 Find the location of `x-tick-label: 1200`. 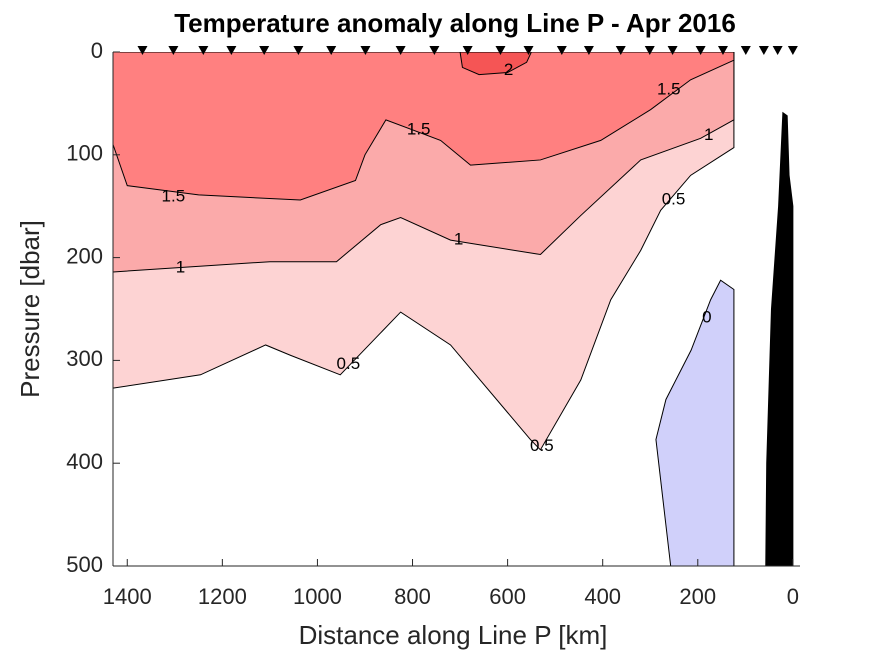

x-tick-label: 1200 is located at coordinates (222, 596).